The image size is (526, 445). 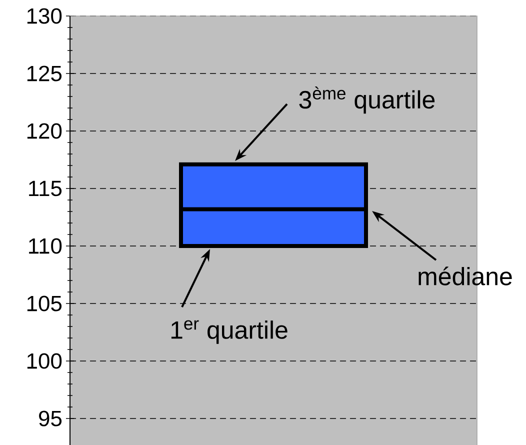 What do you see at coordinates (465, 276) in the screenshot?
I see `annotation: médiane` at bounding box center [465, 276].